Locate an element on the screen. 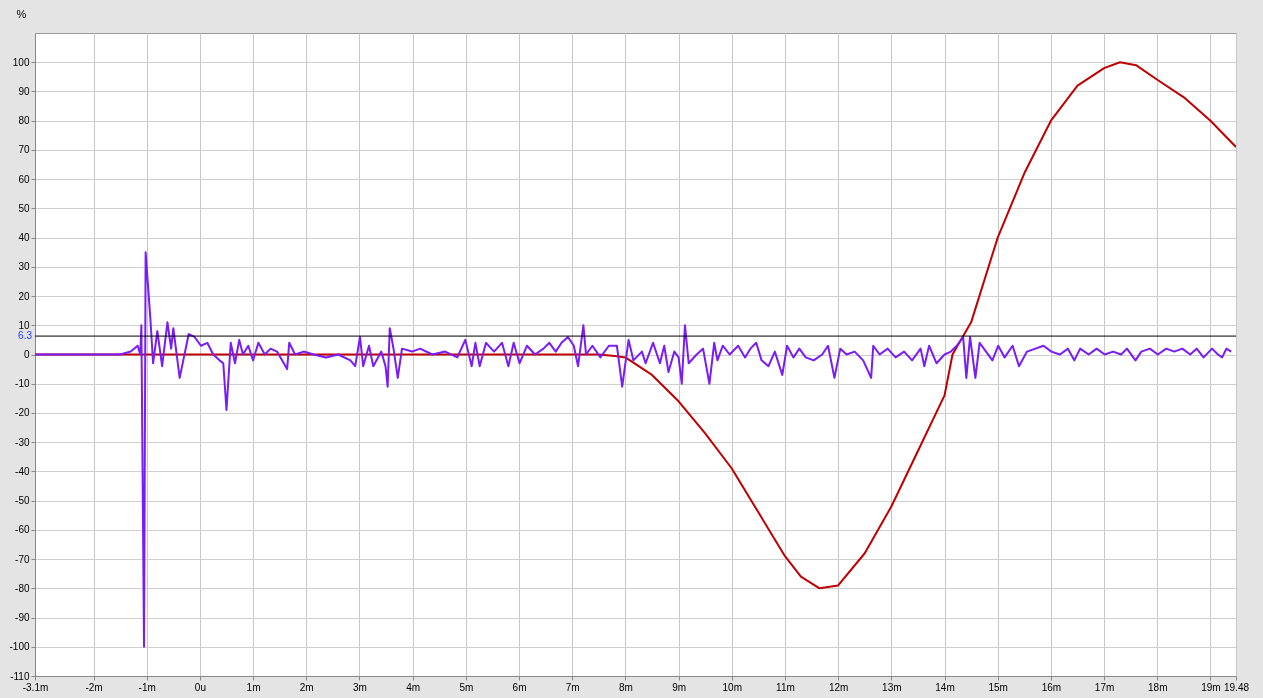 Image resolution: width=1263 pixels, height=698 pixels. y-tick-label: -110 is located at coordinates (20, 676).